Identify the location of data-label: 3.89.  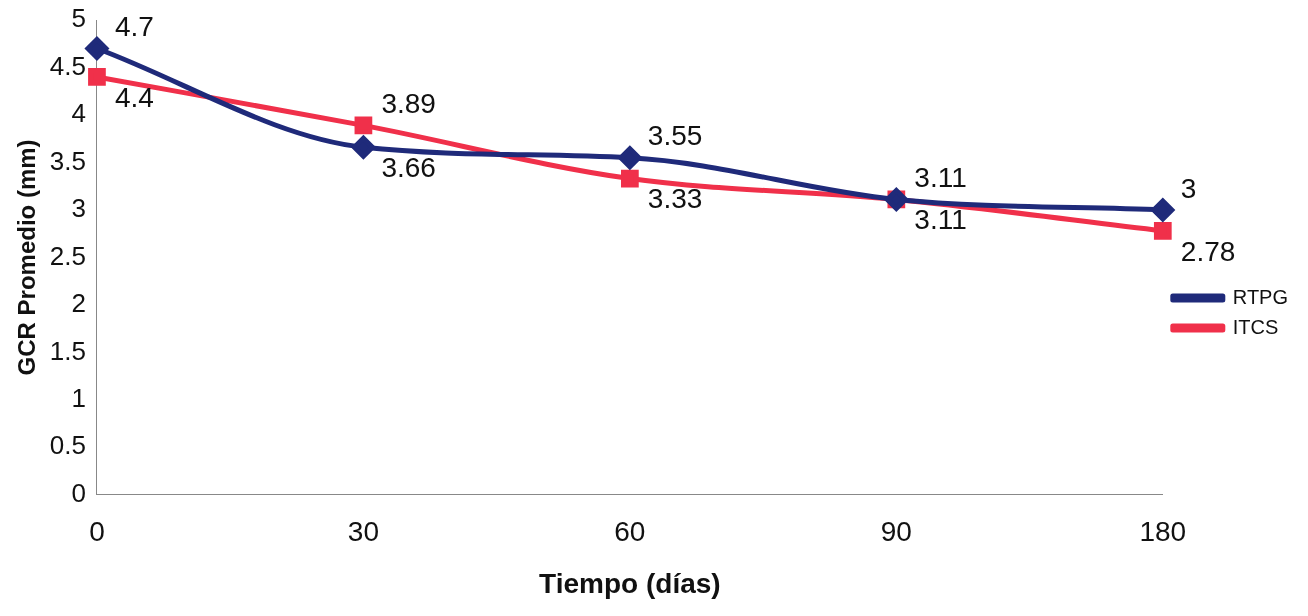
(408, 104).